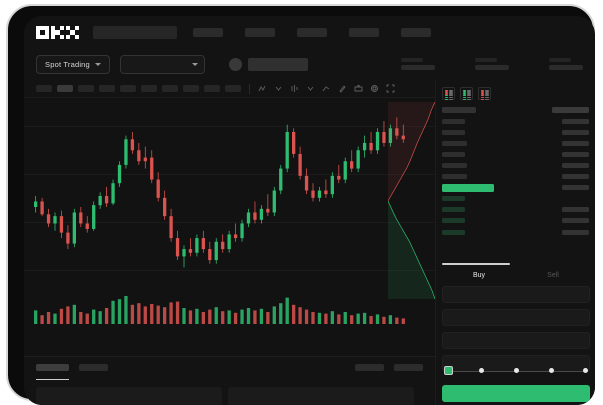 The height and width of the screenshot is (405, 603). What do you see at coordinates (342, 88) in the screenshot?
I see `pencil-icon` at bounding box center [342, 88].